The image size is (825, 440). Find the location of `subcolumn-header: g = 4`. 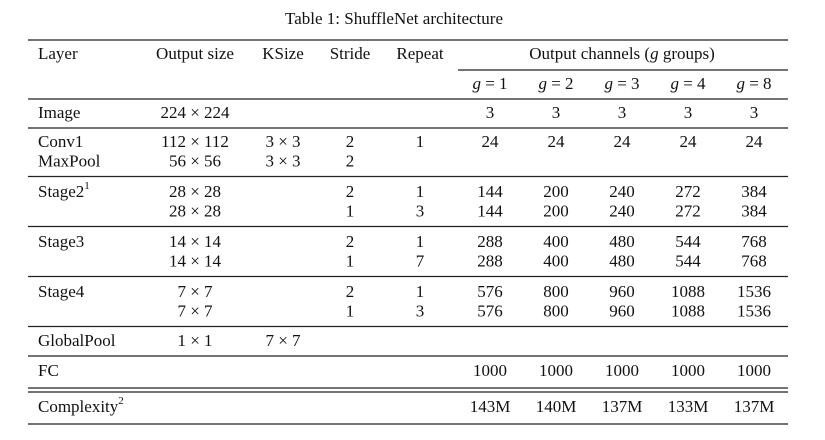

subcolumn-header: g = 4 is located at coordinates (688, 83).